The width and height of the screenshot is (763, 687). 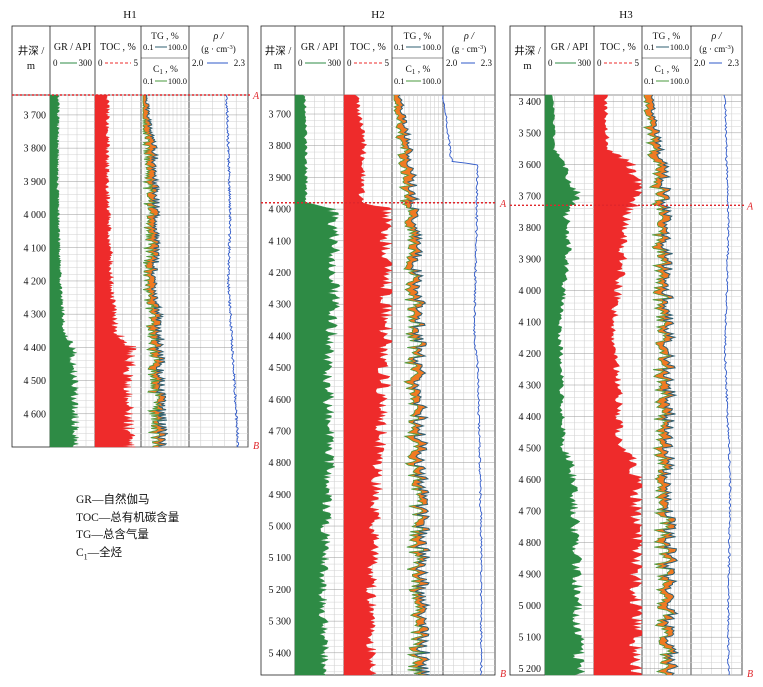 I want to click on well-title: H1, so click(x=129, y=15).